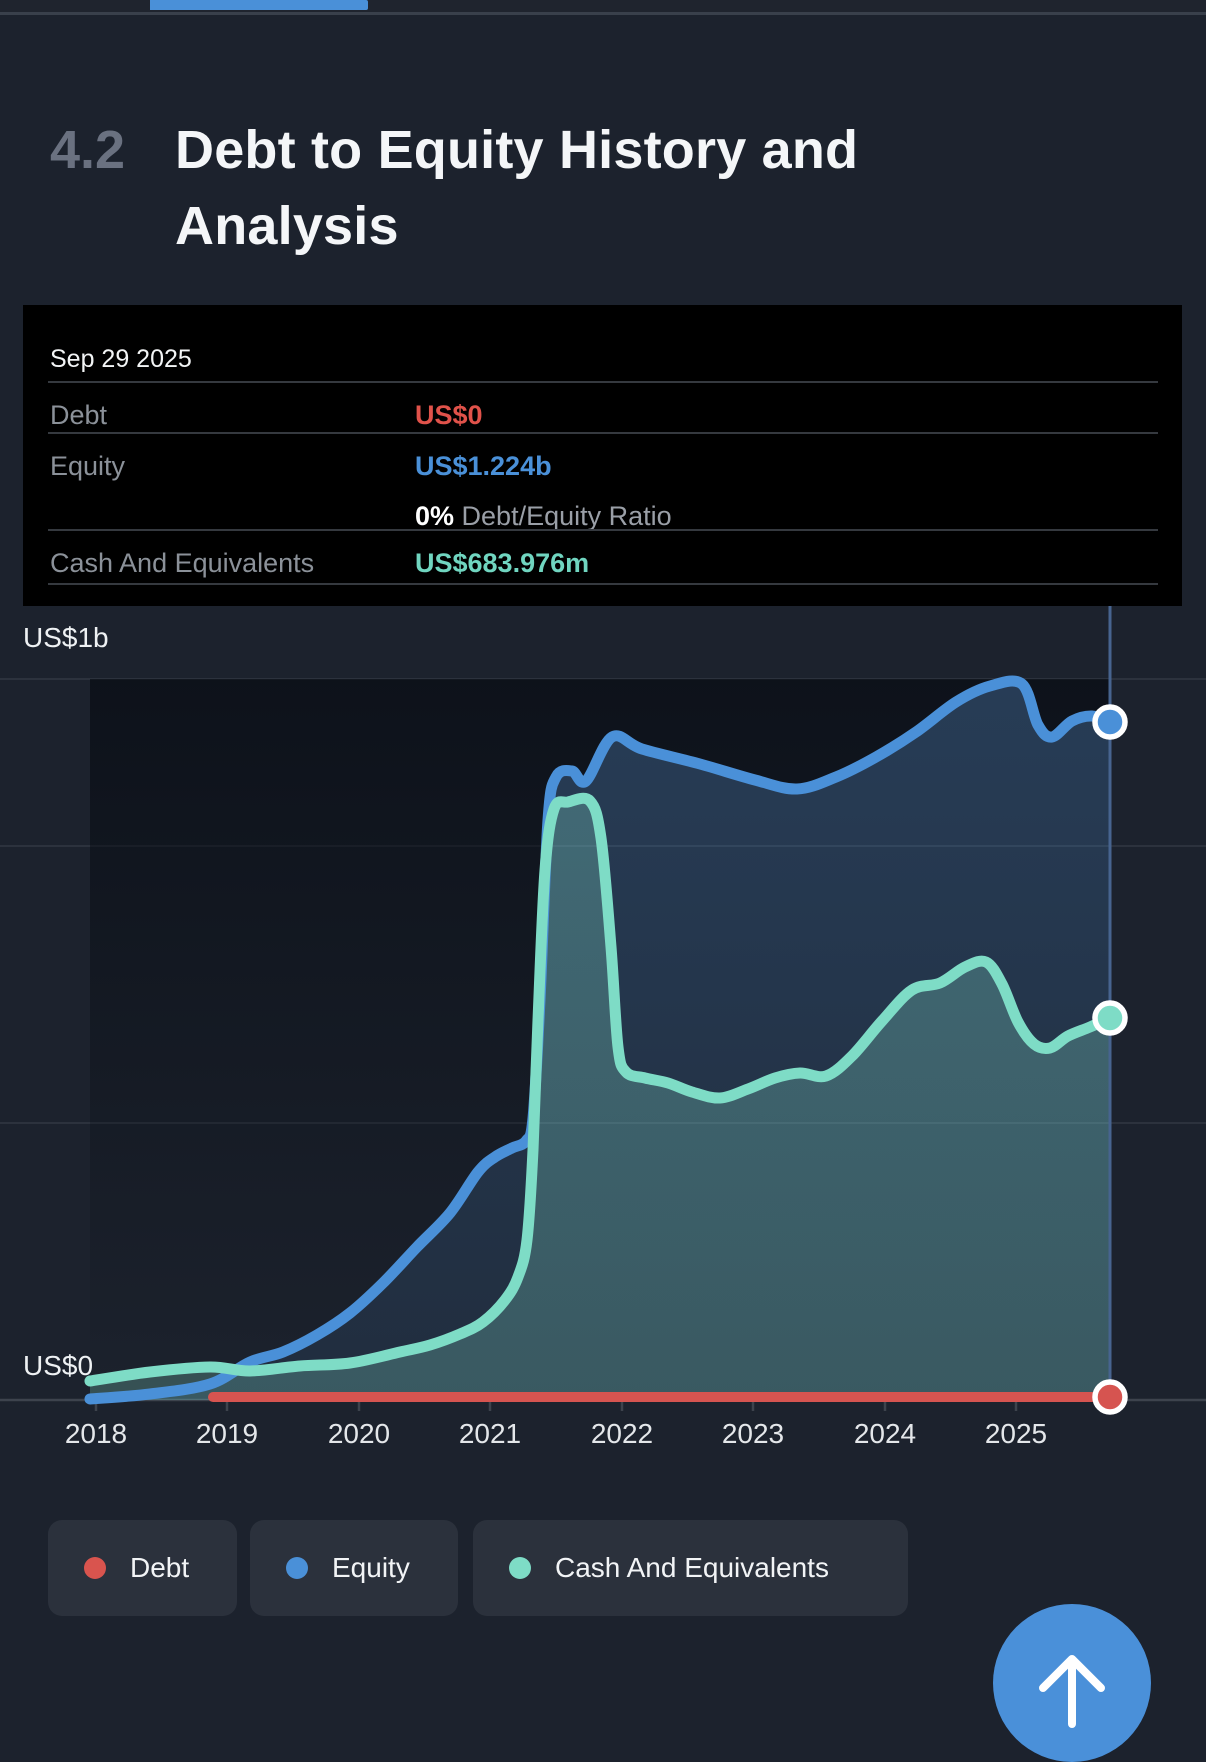 This screenshot has height=1762, width=1206. Describe the element at coordinates (160, 1567) in the screenshot. I see `legend-label: Debt` at that location.